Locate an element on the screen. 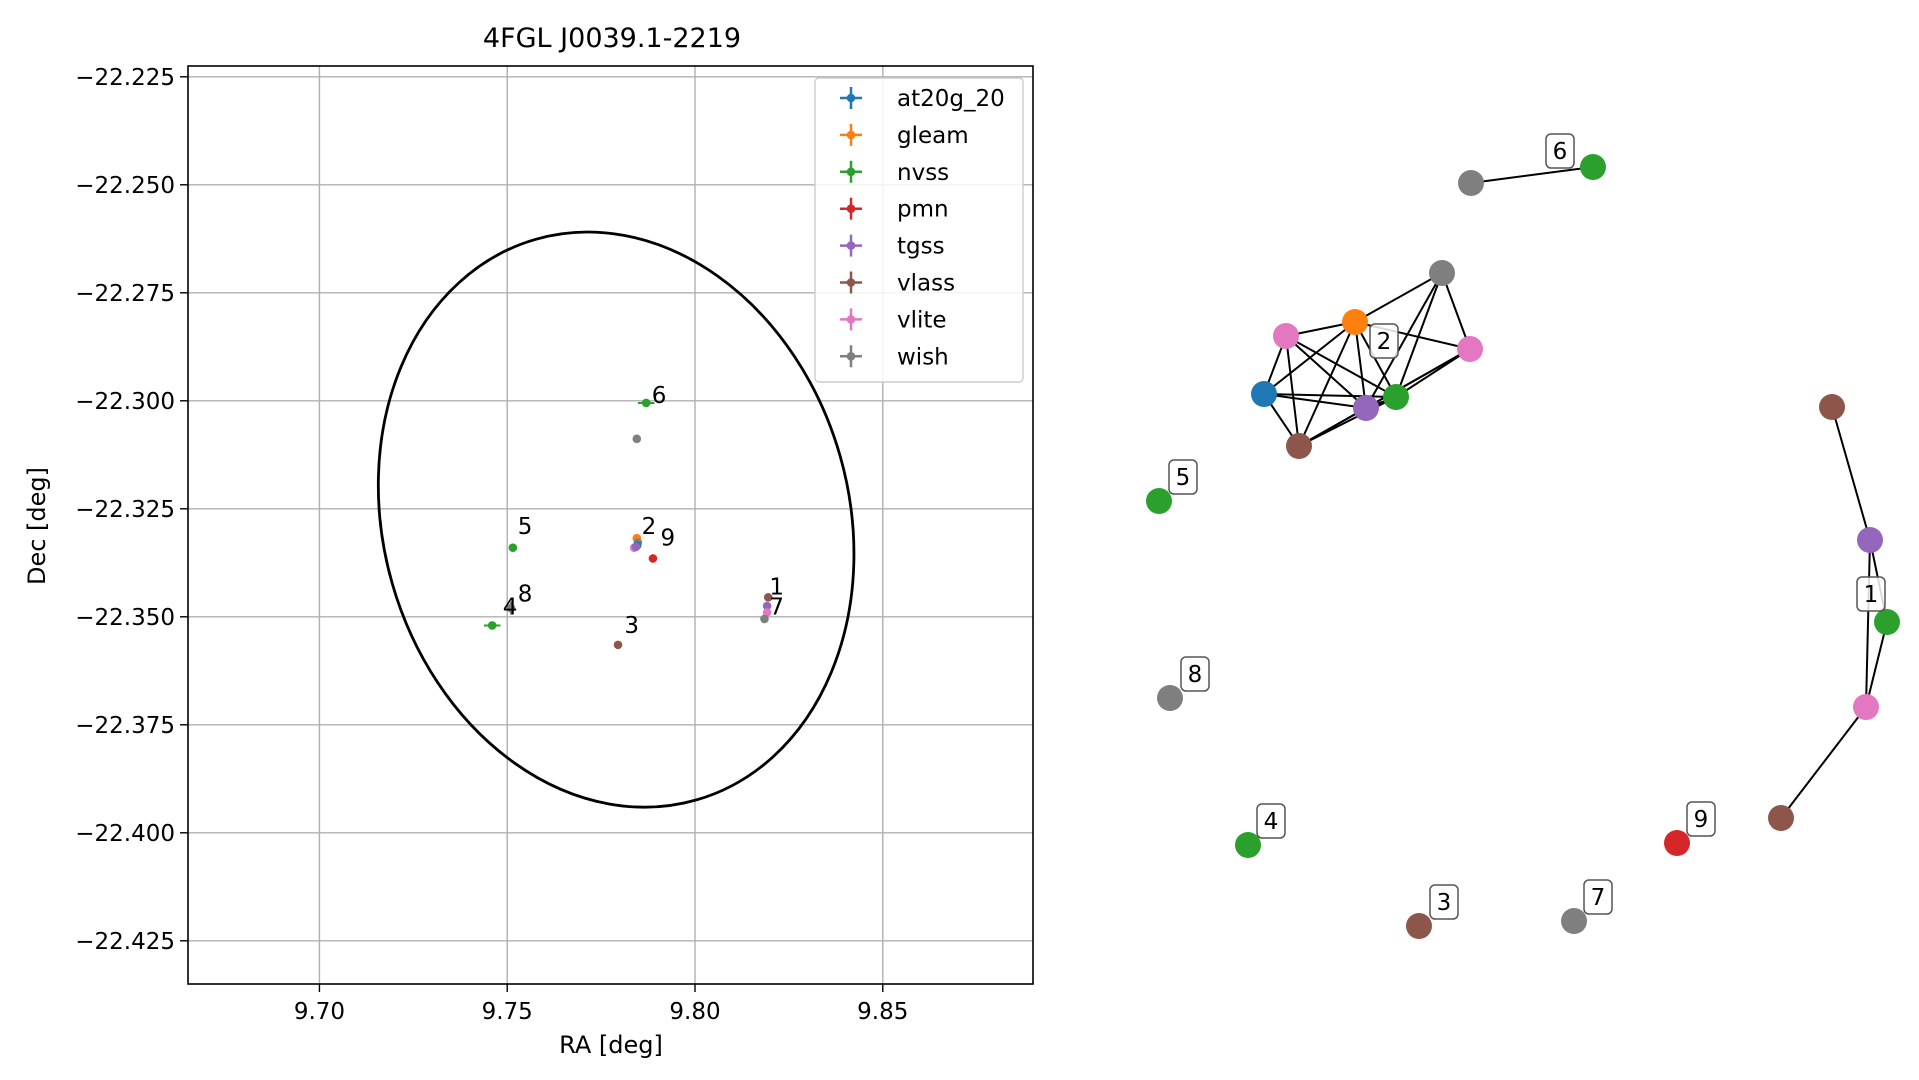 This screenshot has height=1080, width=1919. legend-label: pmn is located at coordinates (923, 210).